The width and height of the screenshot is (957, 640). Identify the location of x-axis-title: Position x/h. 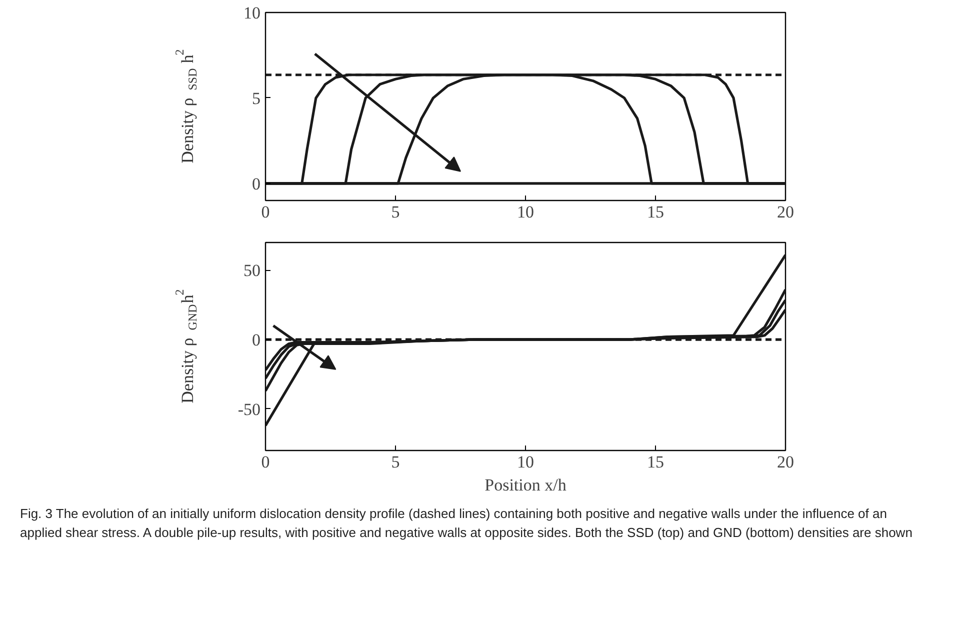
(525, 485).